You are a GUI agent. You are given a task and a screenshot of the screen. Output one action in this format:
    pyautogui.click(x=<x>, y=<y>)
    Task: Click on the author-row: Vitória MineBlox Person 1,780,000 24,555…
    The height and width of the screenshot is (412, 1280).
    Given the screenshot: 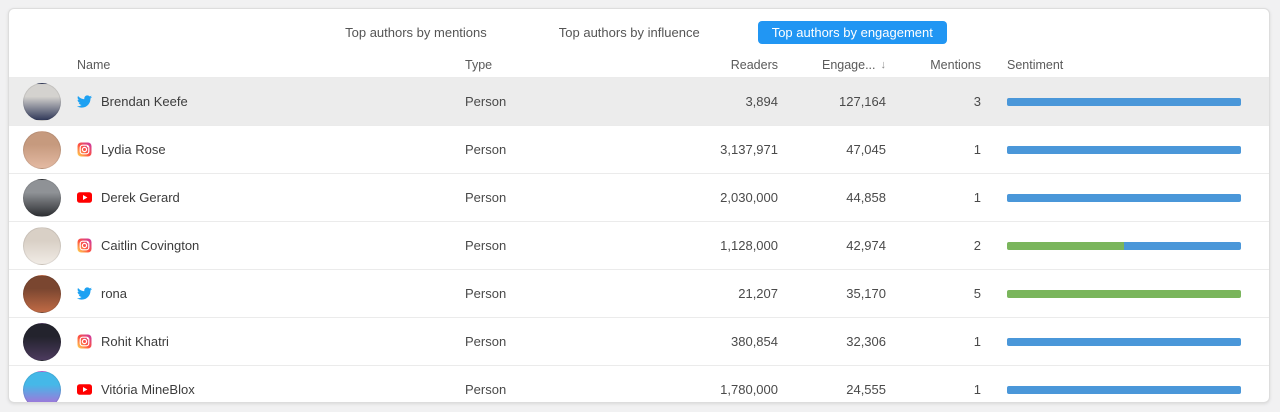 What is the action you would take?
    pyautogui.click(x=639, y=383)
    